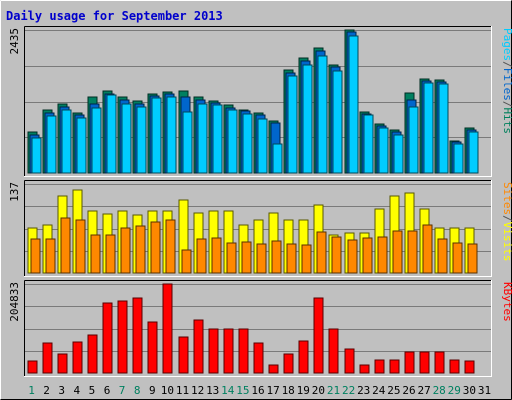  What do you see at coordinates (14, 192) in the screenshot?
I see `y-max-label: 137` at bounding box center [14, 192].